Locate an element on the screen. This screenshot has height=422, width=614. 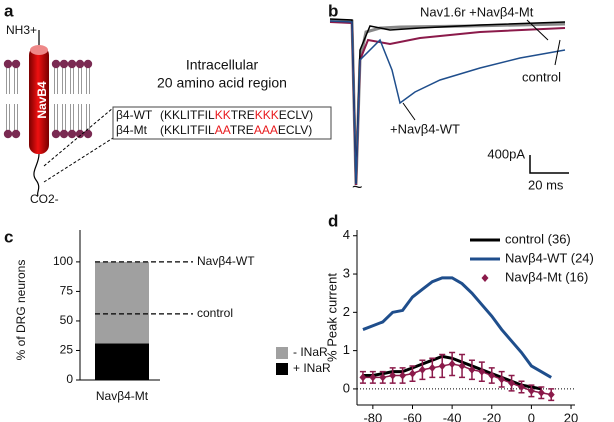
region-title: Intracellular is located at coordinates (222, 65).